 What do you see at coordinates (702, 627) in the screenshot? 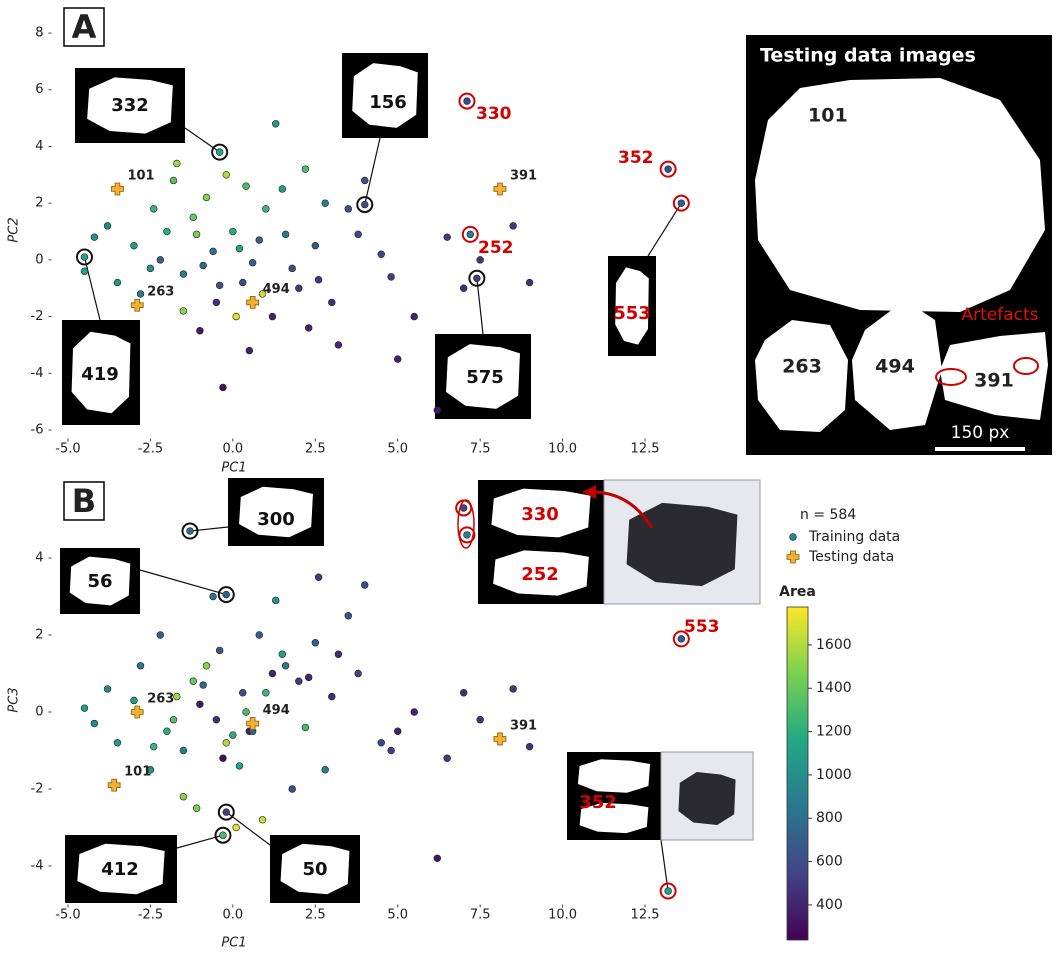
I see `outlier-label: 553` at bounding box center [702, 627].